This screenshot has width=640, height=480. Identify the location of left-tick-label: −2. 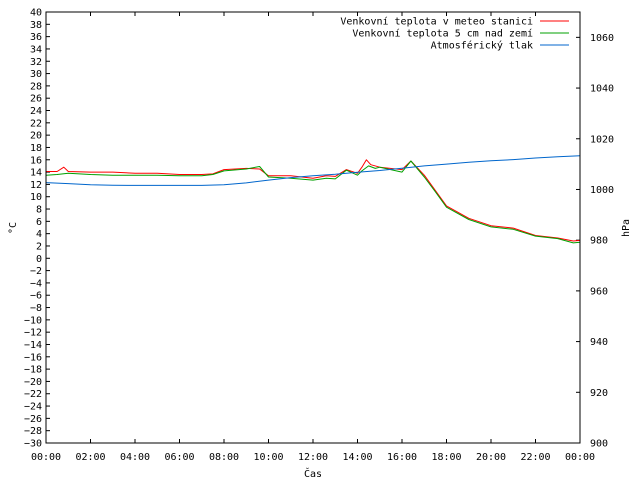
(36, 271).